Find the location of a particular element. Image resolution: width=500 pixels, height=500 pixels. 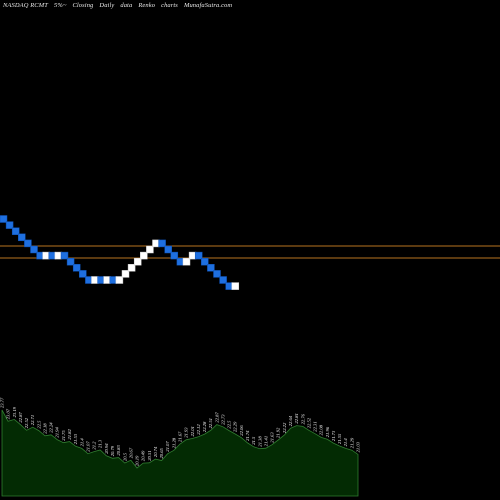

volume-label: 21.38 is located at coordinates (259, 441).